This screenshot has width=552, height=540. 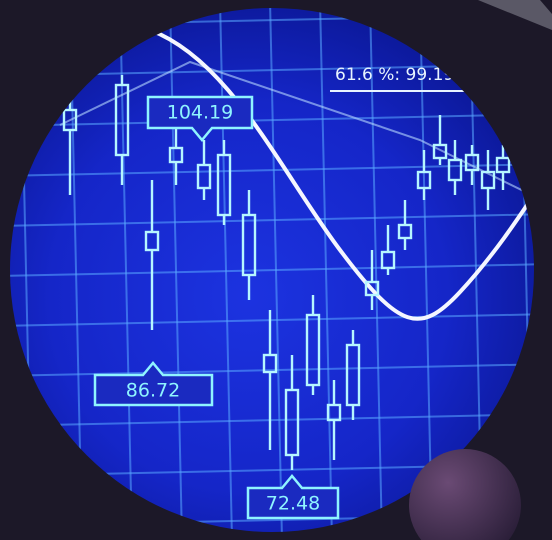 What do you see at coordinates (394, 75) in the screenshot?
I see `fib-label: 61.6 %: 99.19` at bounding box center [394, 75].